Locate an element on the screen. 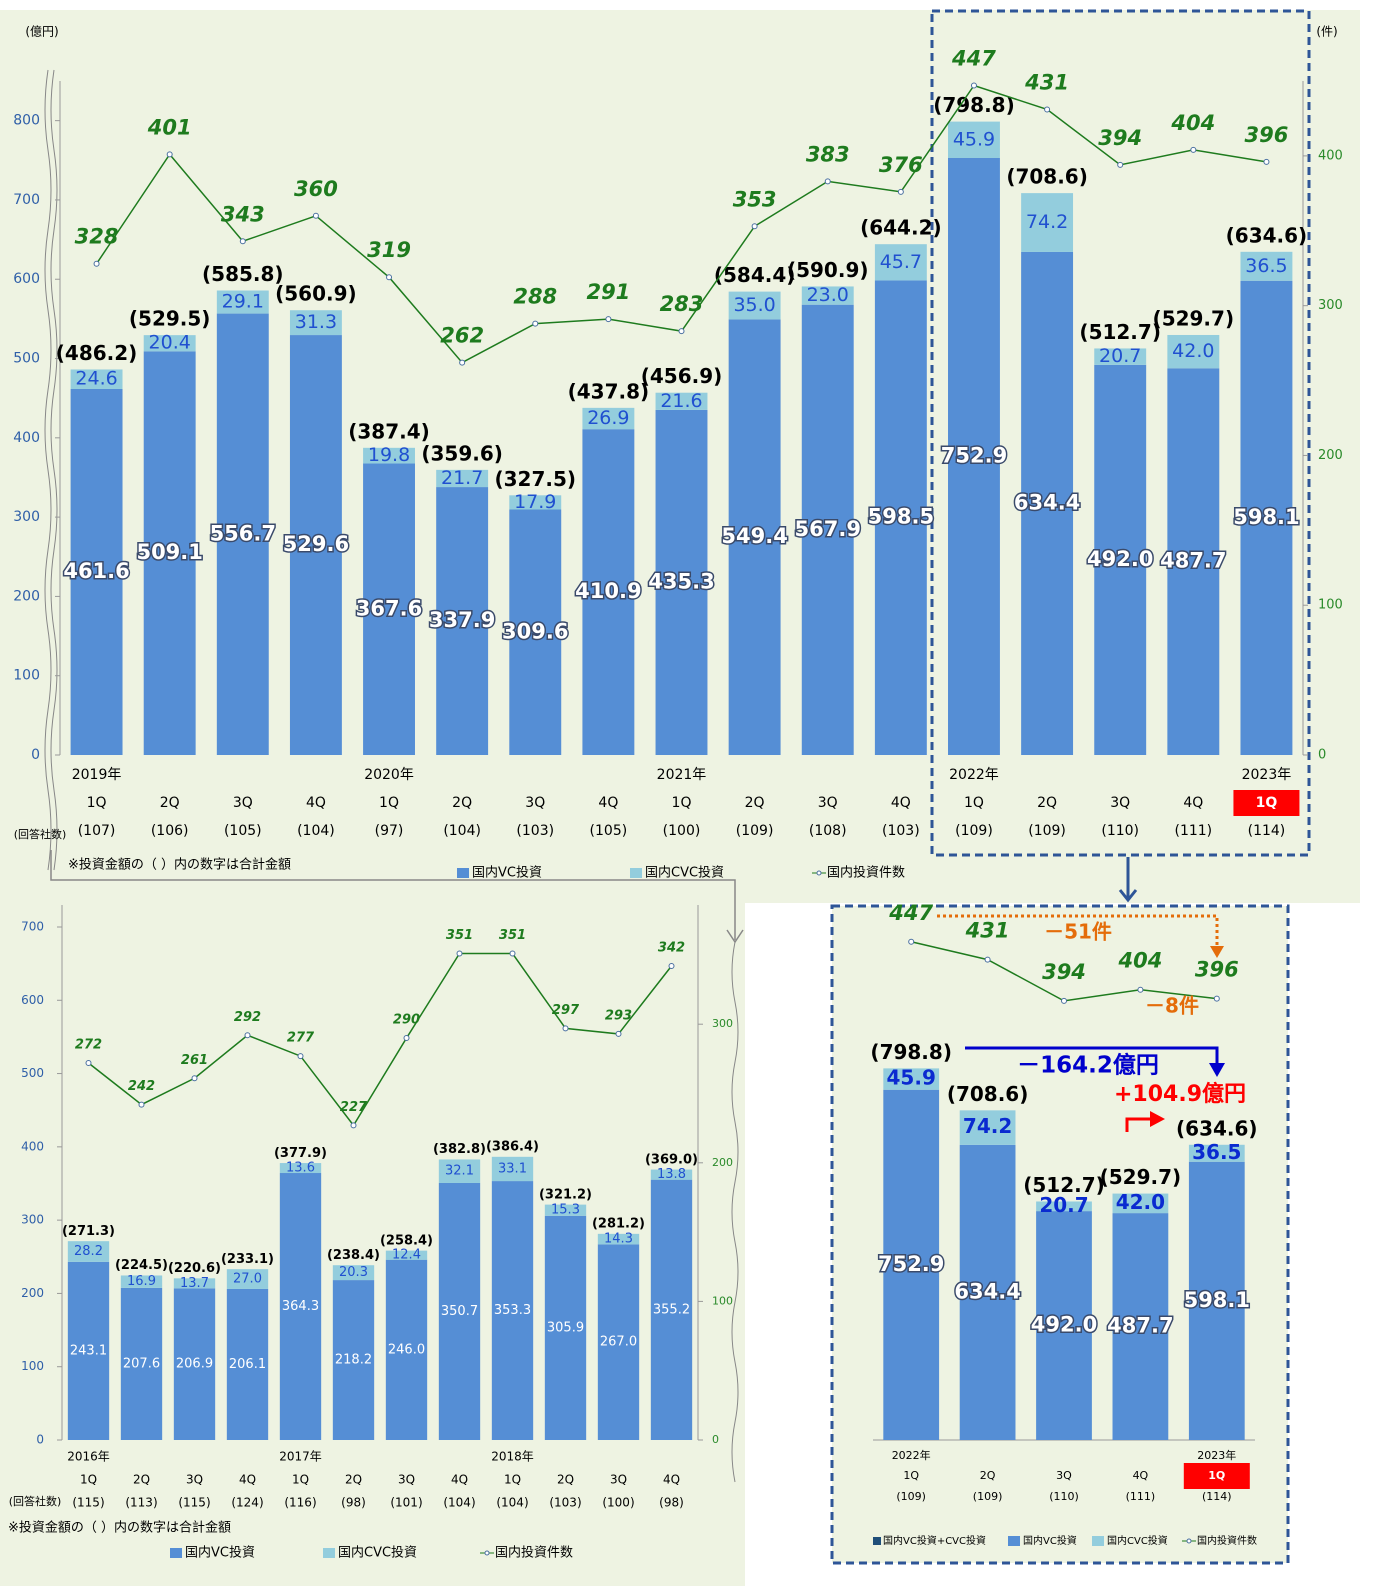  annotation: －8件 is located at coordinates (1172, 1006).